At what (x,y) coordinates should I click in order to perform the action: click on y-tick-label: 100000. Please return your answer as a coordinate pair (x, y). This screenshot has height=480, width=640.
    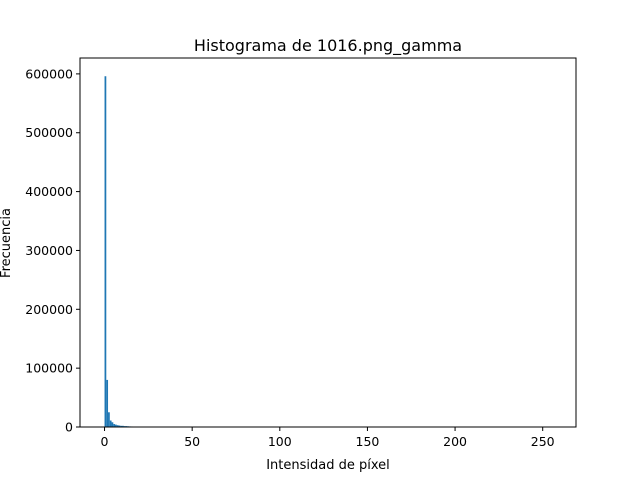
    Looking at the image, I should click on (49, 368).